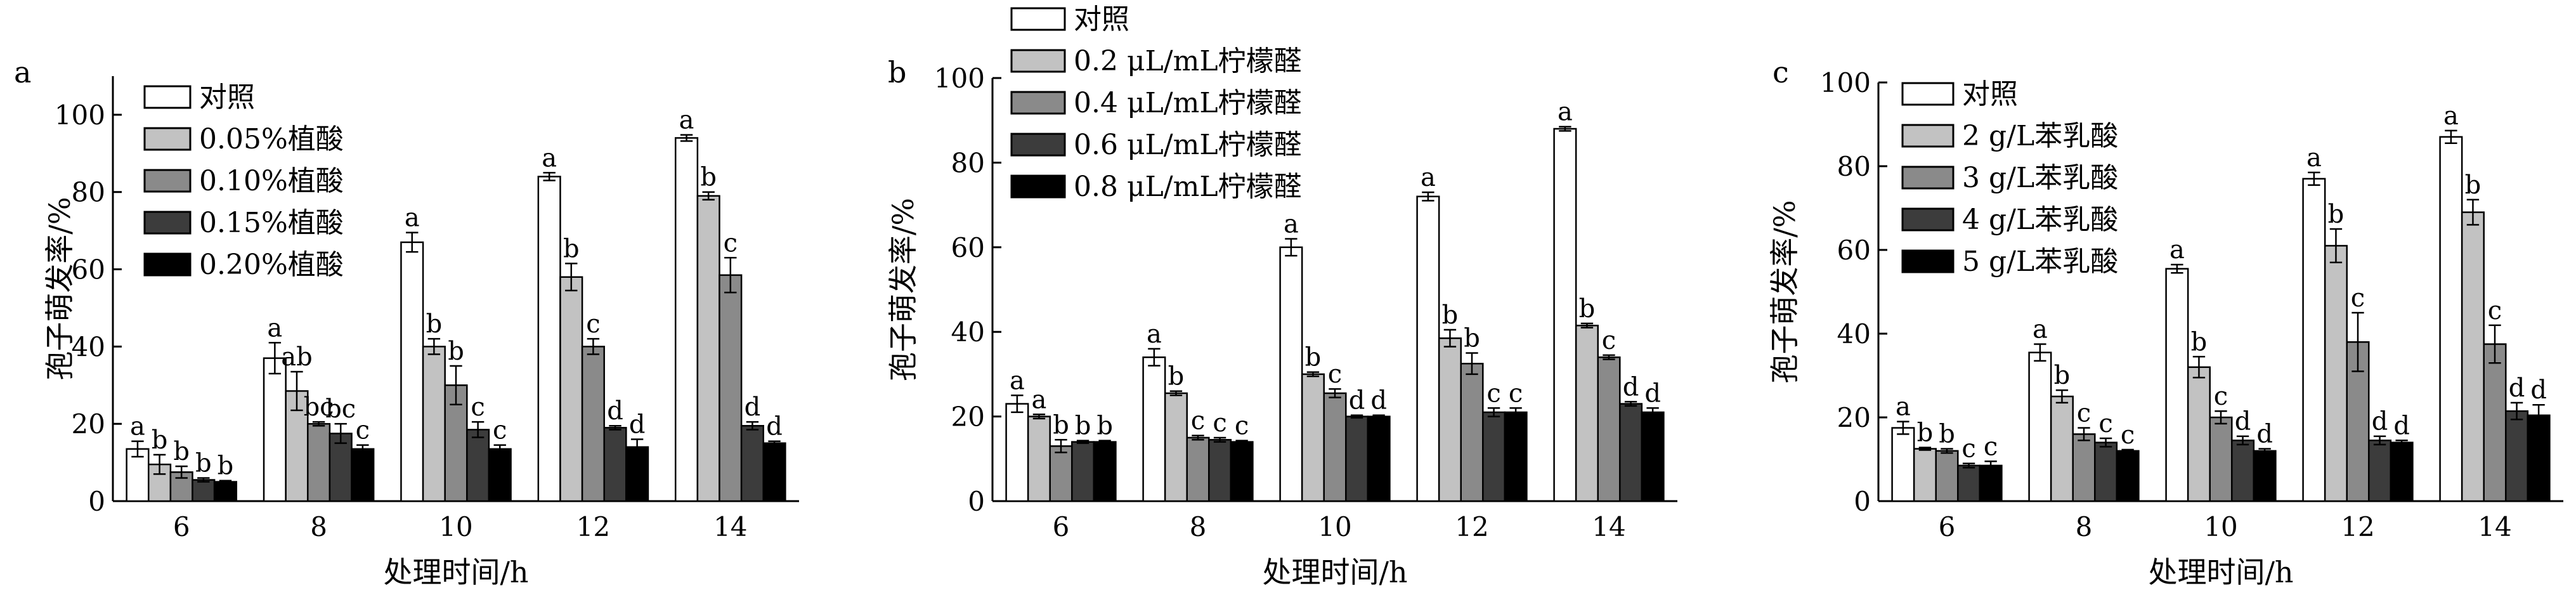 Image resolution: width=2576 pixels, height=595 pixels. What do you see at coordinates (897, 72) in the screenshot?
I see `panel-letter: b` at bounding box center [897, 72].